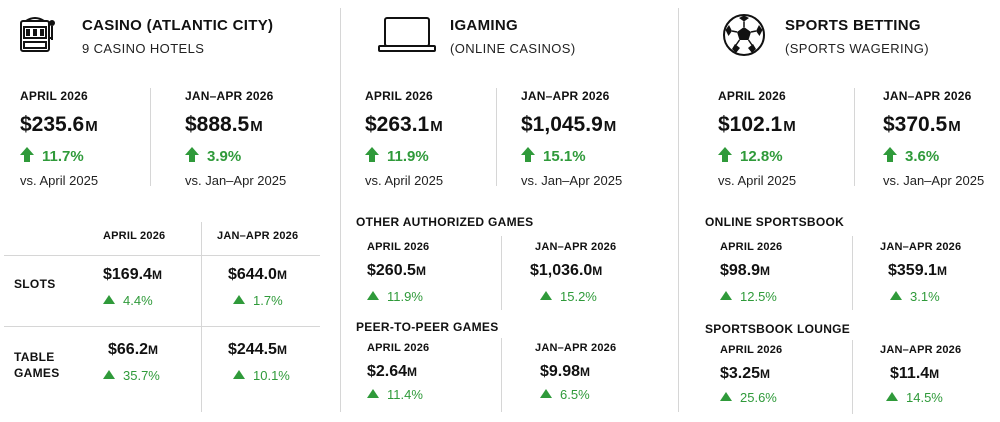 The width and height of the screenshot is (1000, 422). Describe the element at coordinates (934, 180) in the screenshot. I see `sports-ytd-comparison: vs. Jan–Apr 2025` at that location.